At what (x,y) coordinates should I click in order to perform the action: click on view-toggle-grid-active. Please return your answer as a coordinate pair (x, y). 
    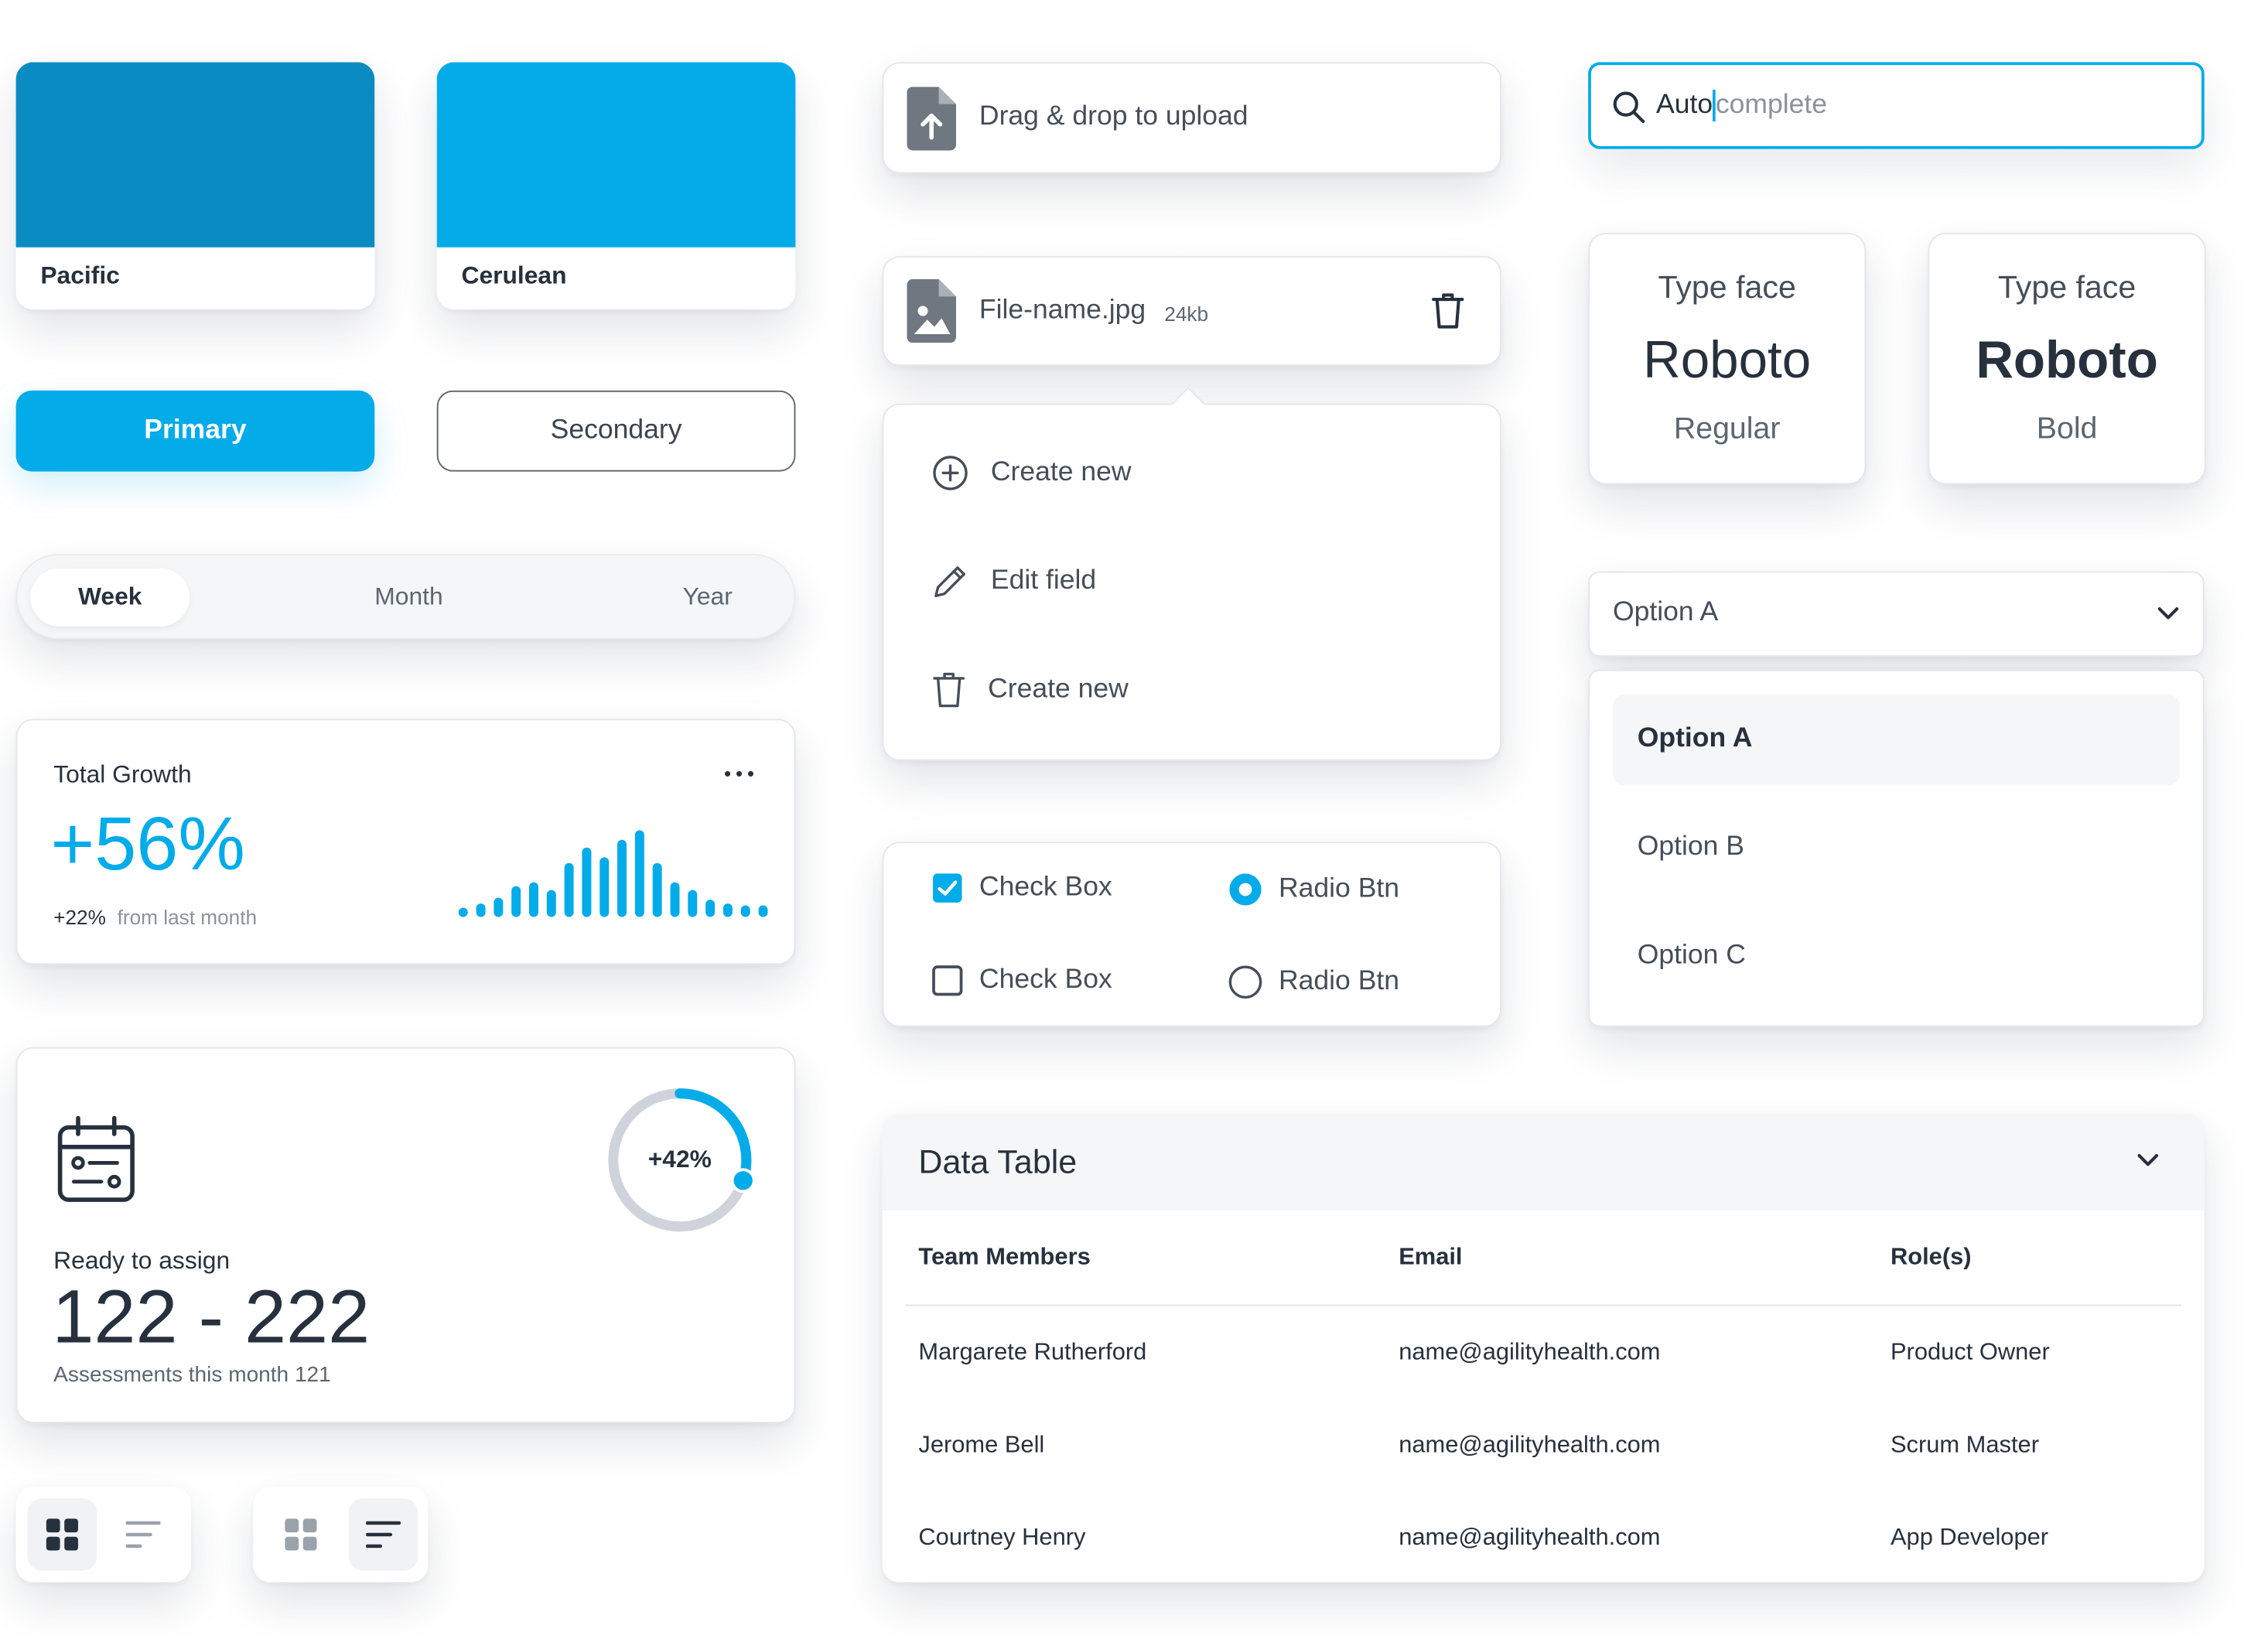
    Looking at the image, I should click on (103, 1535).